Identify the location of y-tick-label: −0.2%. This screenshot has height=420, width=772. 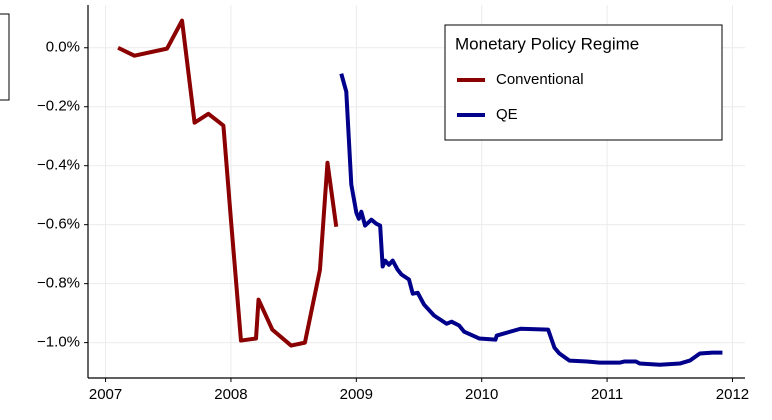
(58, 106).